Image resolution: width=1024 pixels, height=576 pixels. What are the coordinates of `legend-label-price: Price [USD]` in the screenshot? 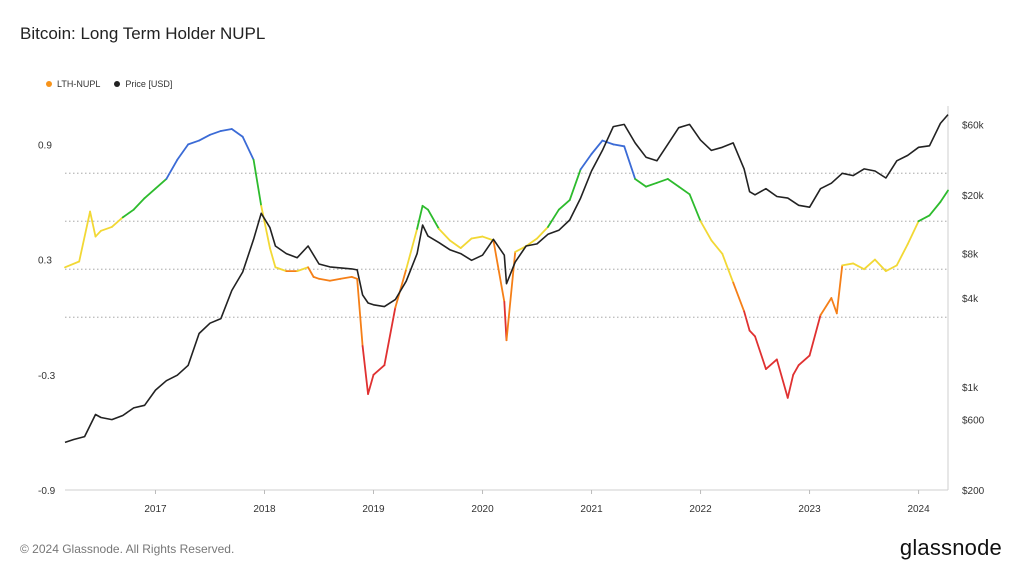 It's located at (149, 84).